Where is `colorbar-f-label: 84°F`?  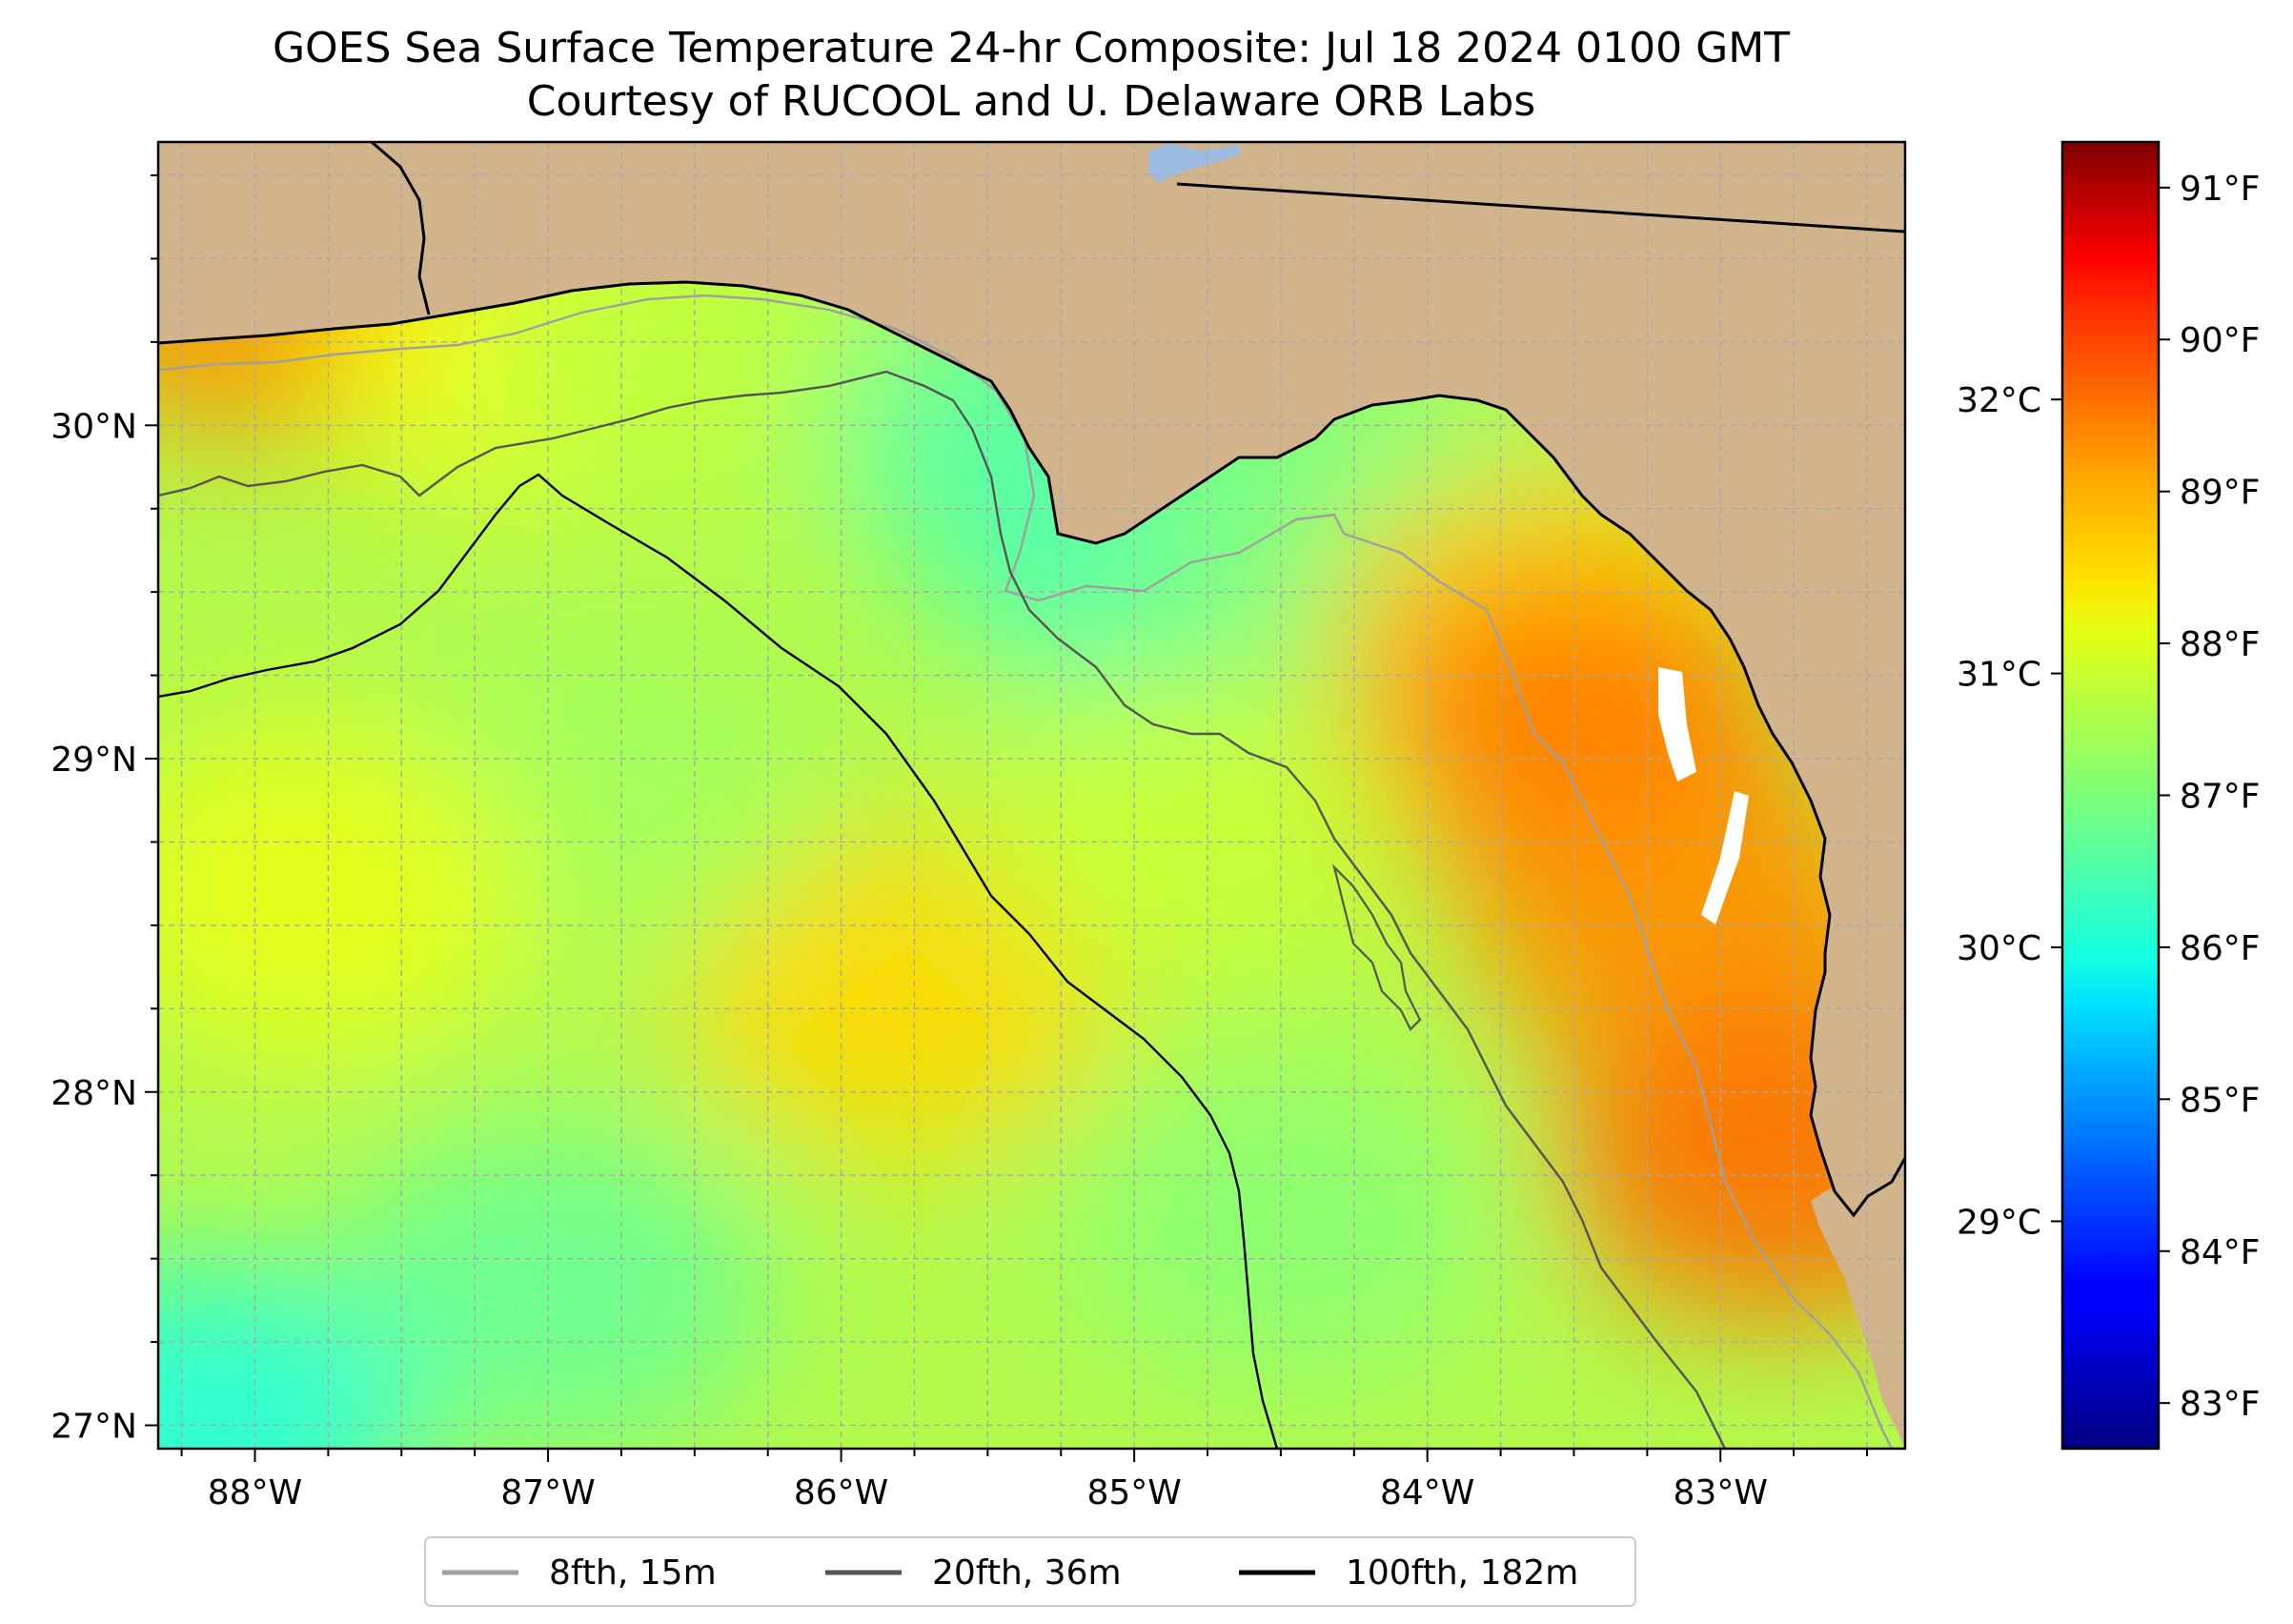
colorbar-f-label: 84°F is located at coordinates (2221, 1252).